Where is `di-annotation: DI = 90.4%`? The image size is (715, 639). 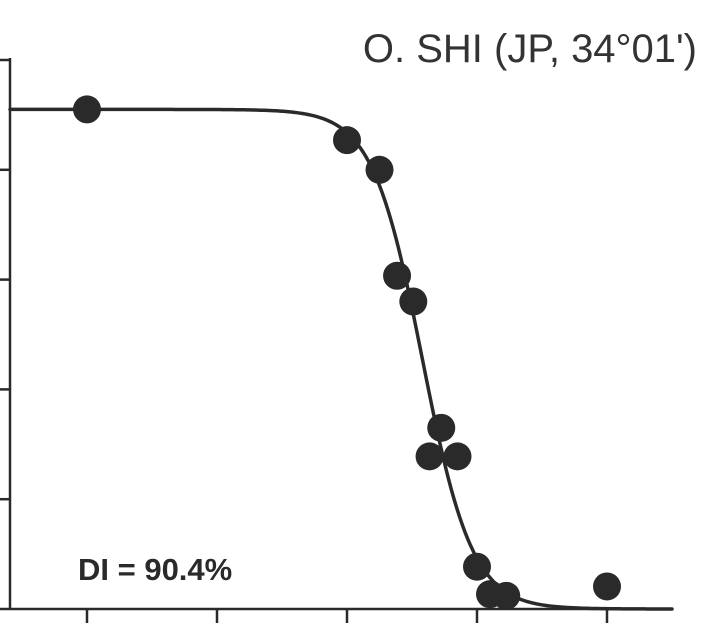
di-annotation: DI = 90.4% is located at coordinates (155, 569).